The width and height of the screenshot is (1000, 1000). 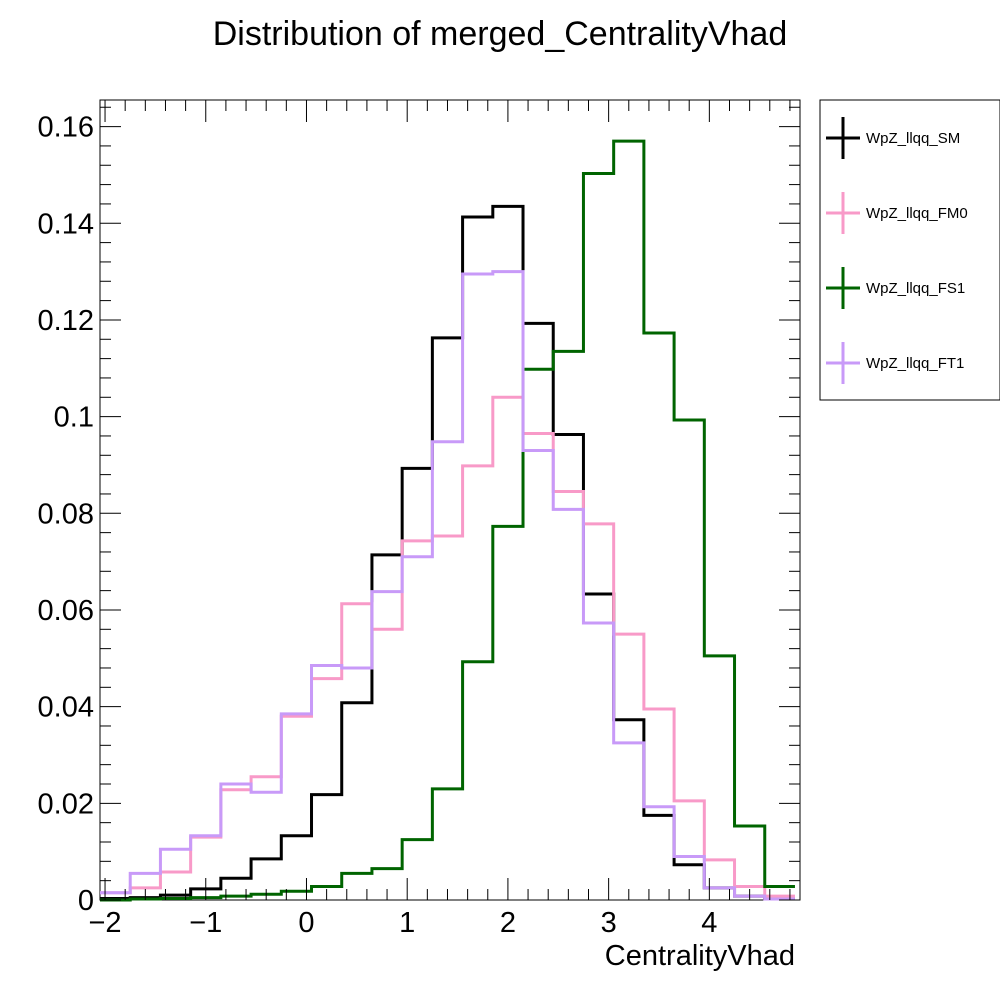 What do you see at coordinates (913, 138) in the screenshot?
I see `legend-label-0: WpZ_llqq_SM` at bounding box center [913, 138].